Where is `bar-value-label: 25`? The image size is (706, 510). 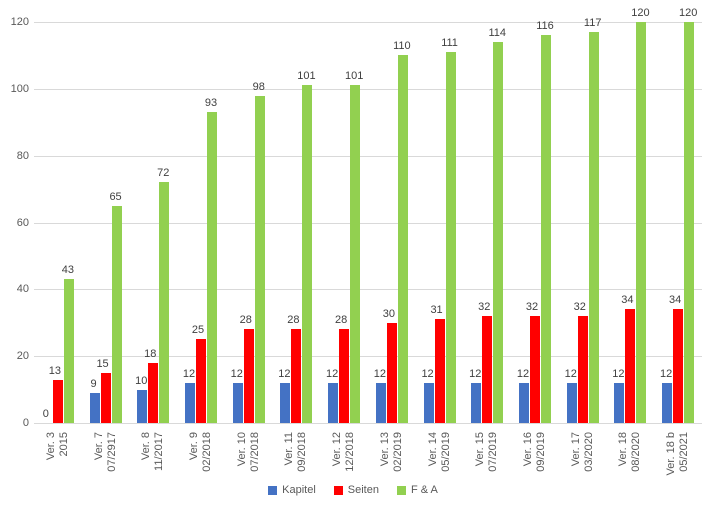
bar-value-label: 25 is located at coordinates (198, 330).